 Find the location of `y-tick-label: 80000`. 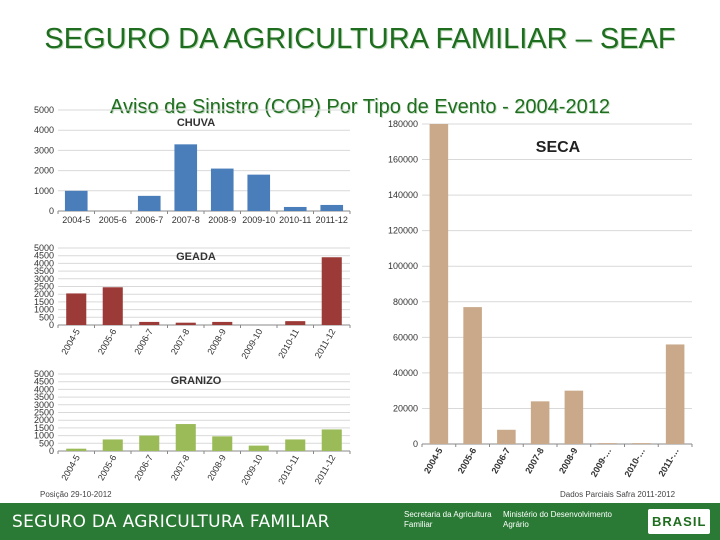

y-tick-label: 80000 is located at coordinates (405, 302).